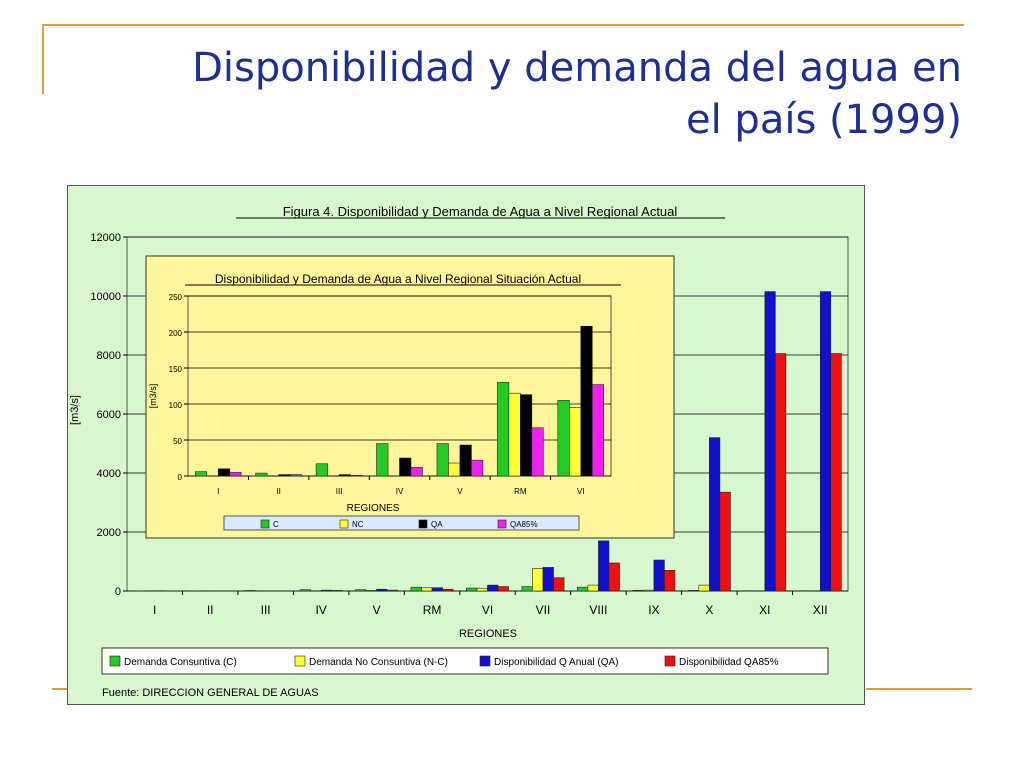  I want to click on legend-swatch-qa, so click(485, 661).